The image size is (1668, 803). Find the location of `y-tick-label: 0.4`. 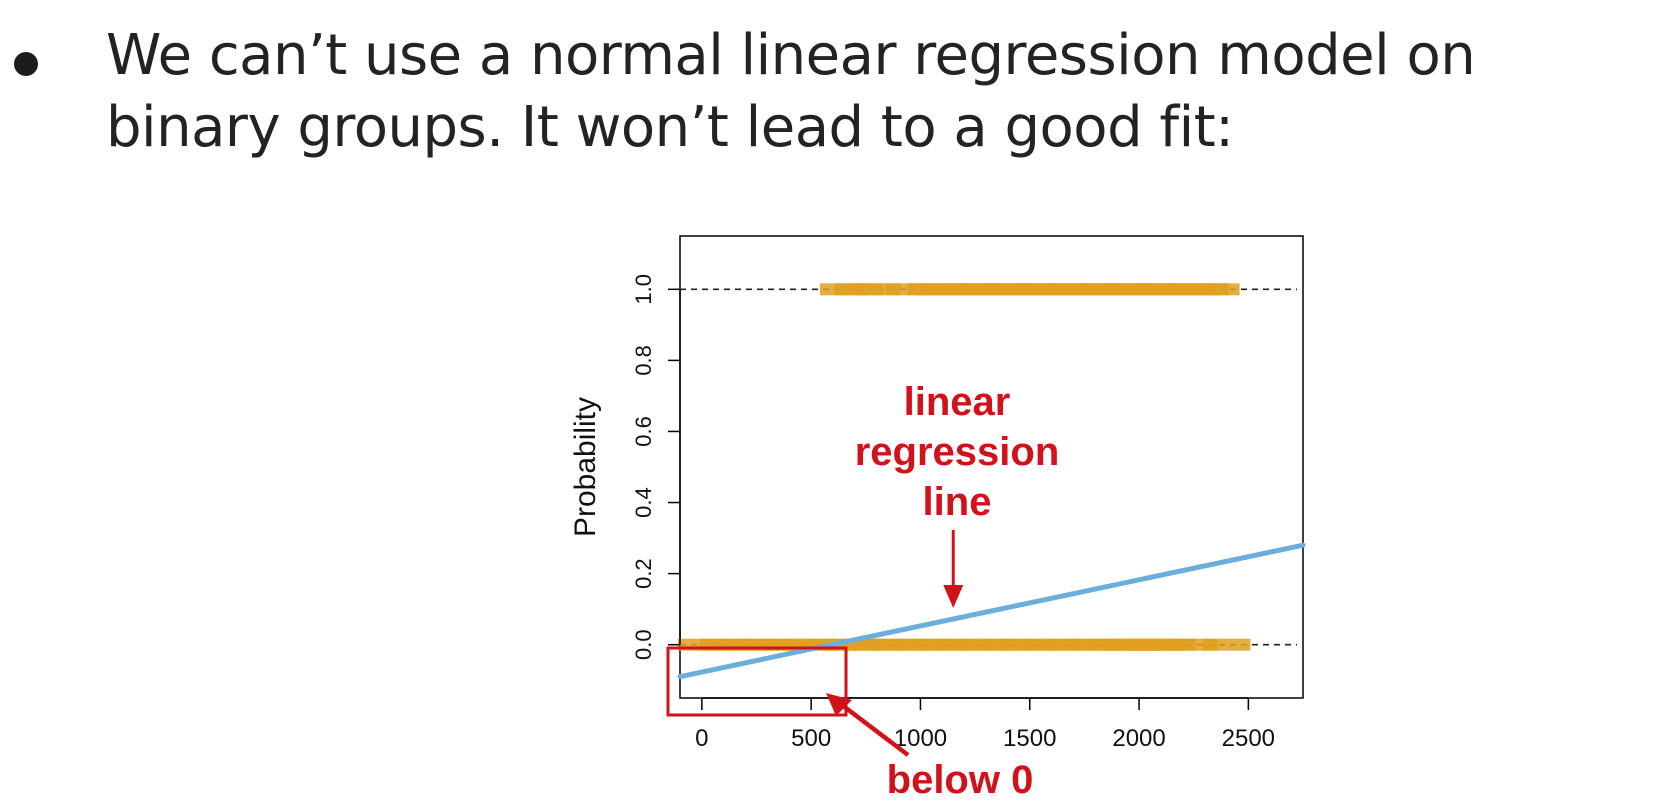

y-tick-label: 0.4 is located at coordinates (643, 502).